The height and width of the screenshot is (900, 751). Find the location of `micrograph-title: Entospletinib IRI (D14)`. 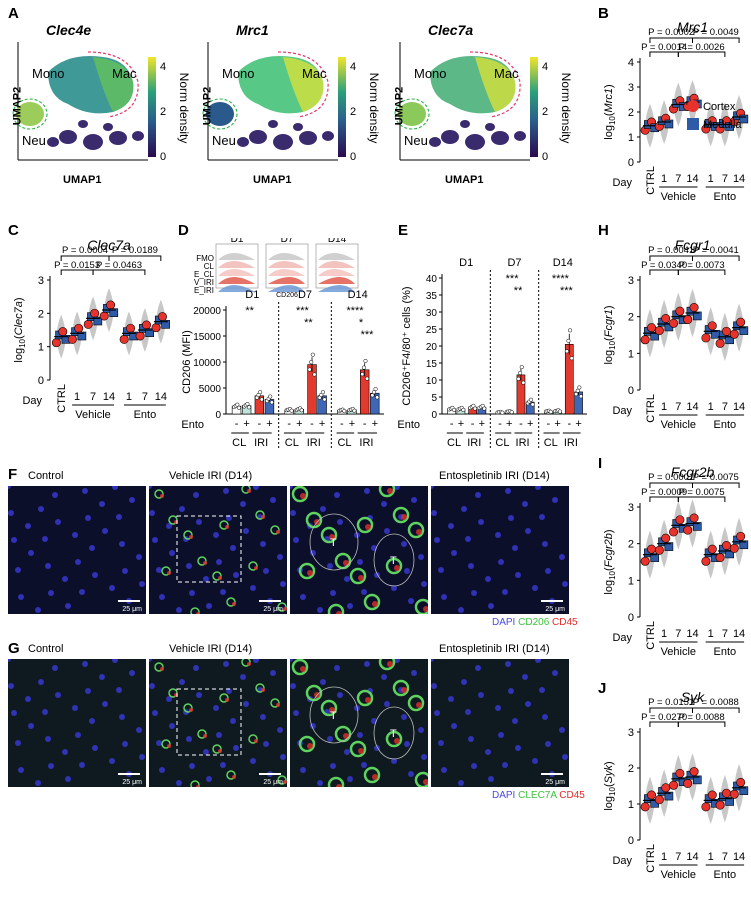

micrograph-title: Entospletinib IRI (D14) is located at coordinates (494, 476).